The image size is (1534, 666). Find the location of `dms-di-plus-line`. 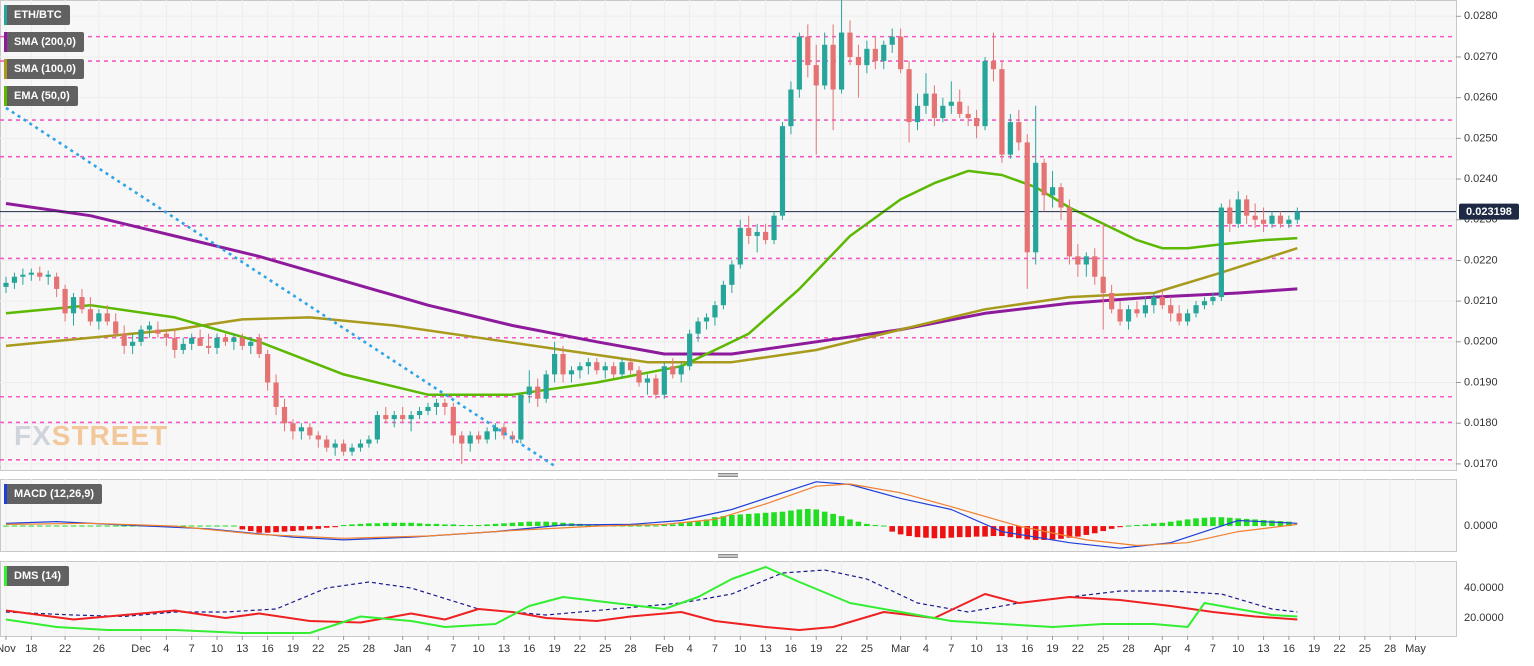

dms-di-plus-line is located at coordinates (651, 600).